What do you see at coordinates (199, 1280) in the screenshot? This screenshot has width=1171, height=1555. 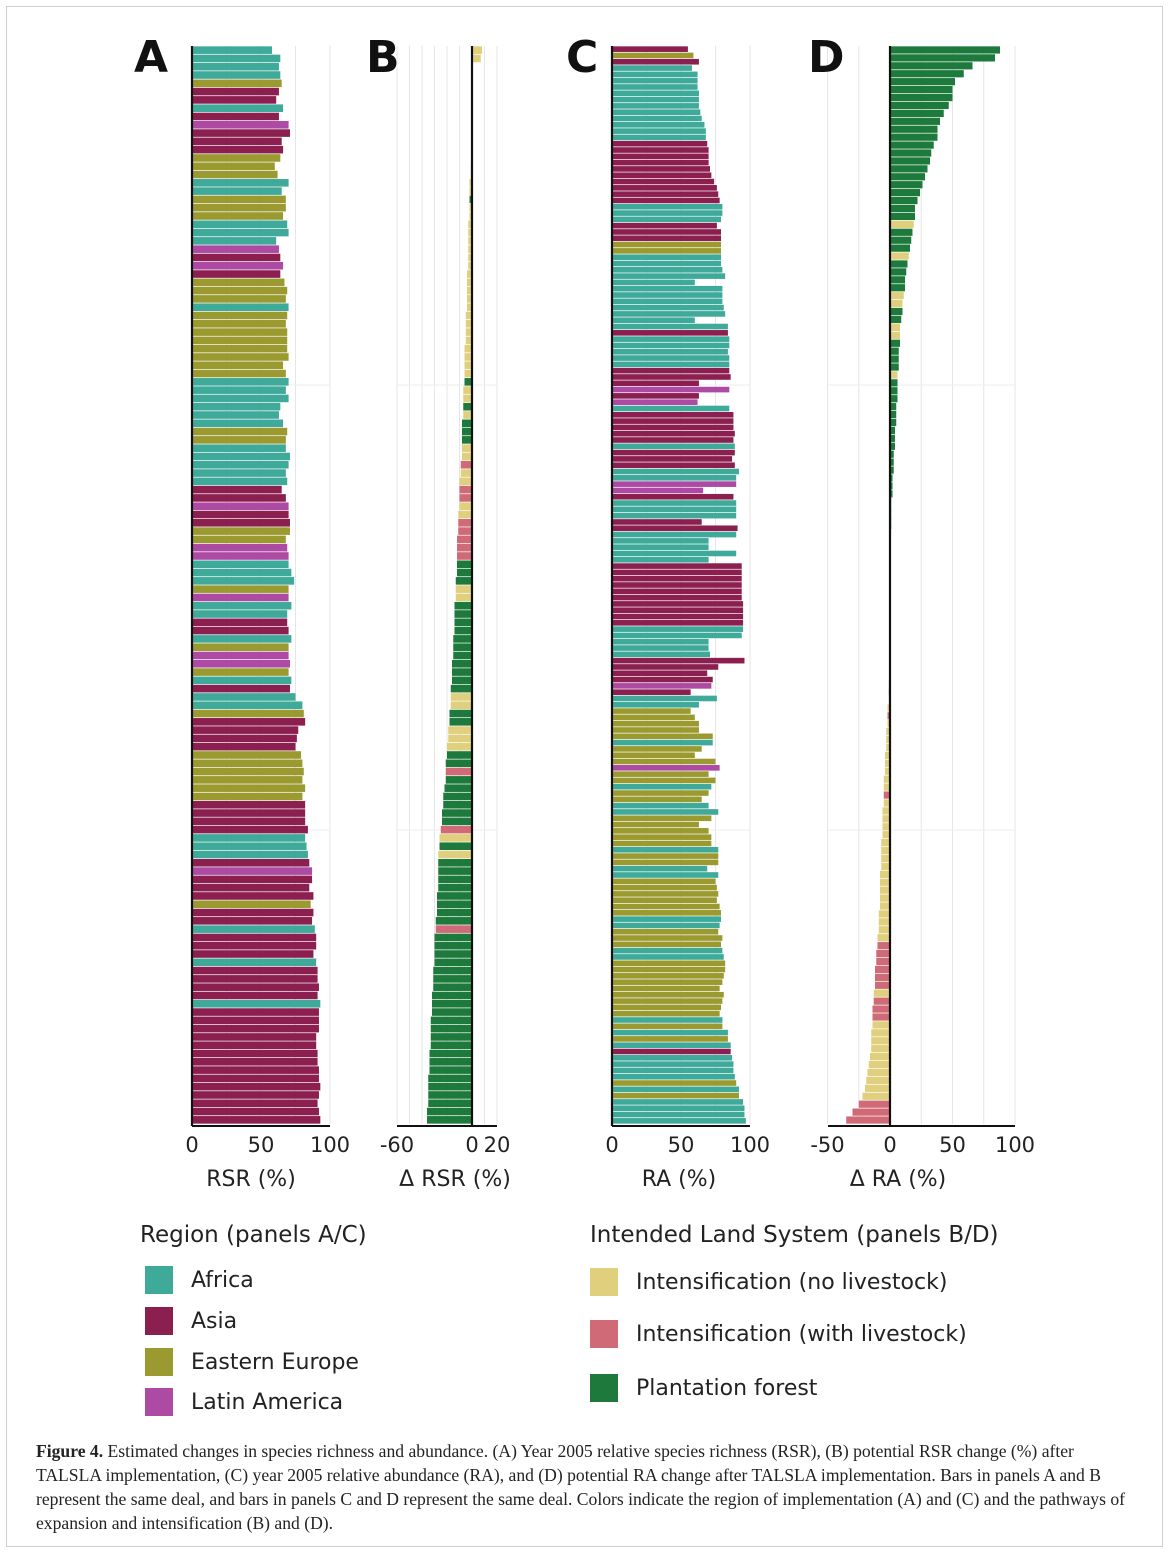 I see `legend-item-africa: Africa` at bounding box center [199, 1280].